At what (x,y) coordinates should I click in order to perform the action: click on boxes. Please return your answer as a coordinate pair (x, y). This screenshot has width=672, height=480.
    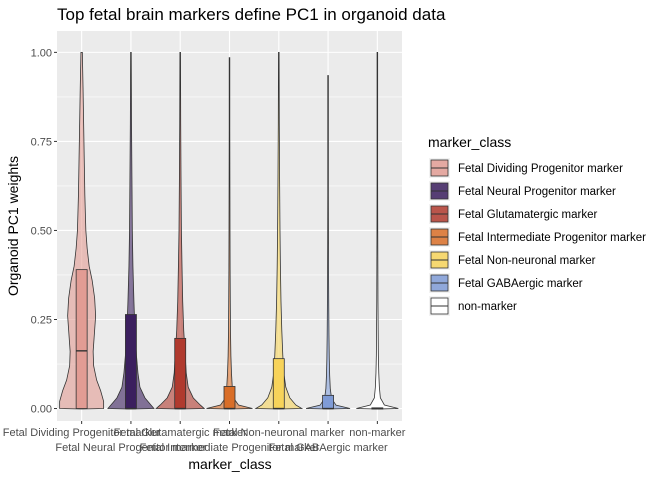
    Looking at the image, I should click on (229, 339).